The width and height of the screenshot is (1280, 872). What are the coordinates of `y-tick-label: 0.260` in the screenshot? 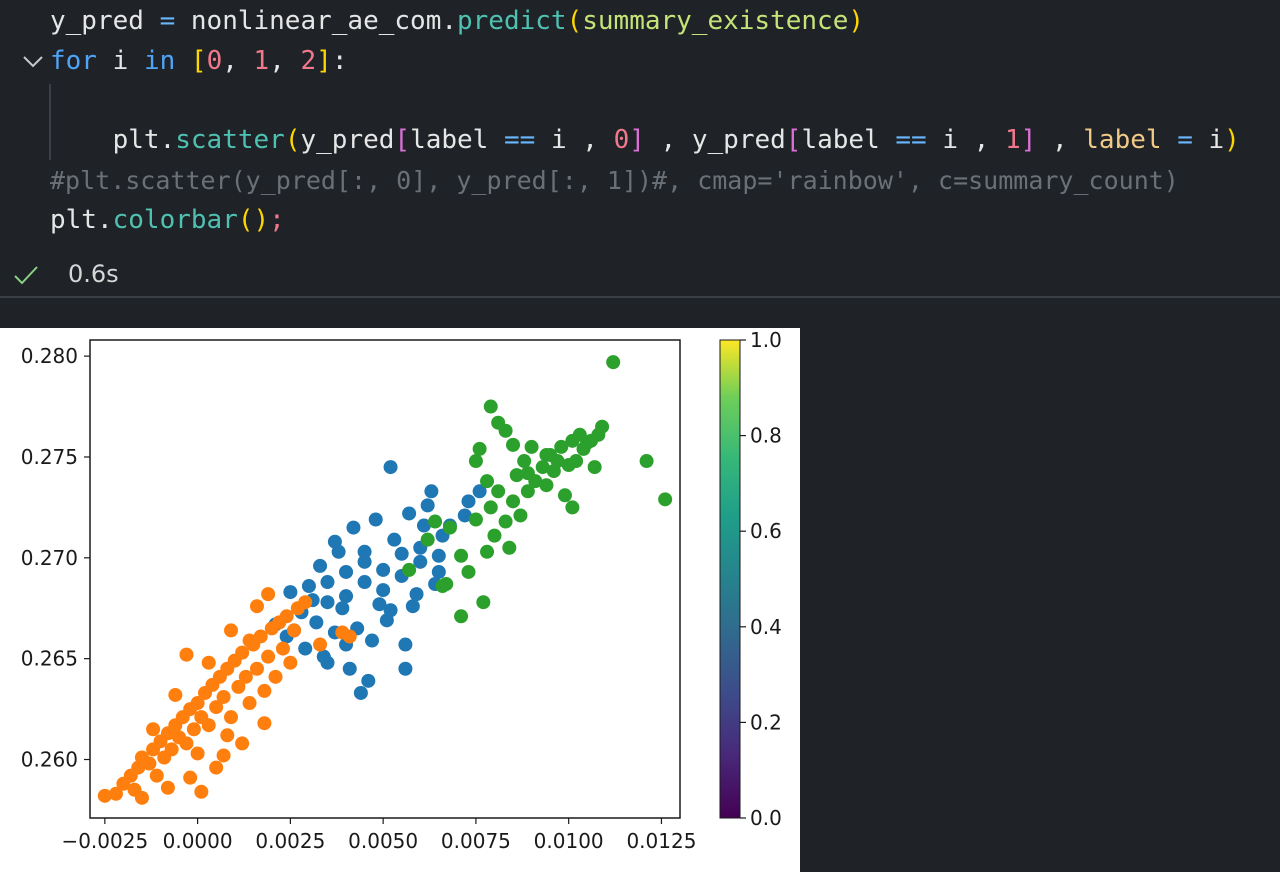 It's located at (49, 760).